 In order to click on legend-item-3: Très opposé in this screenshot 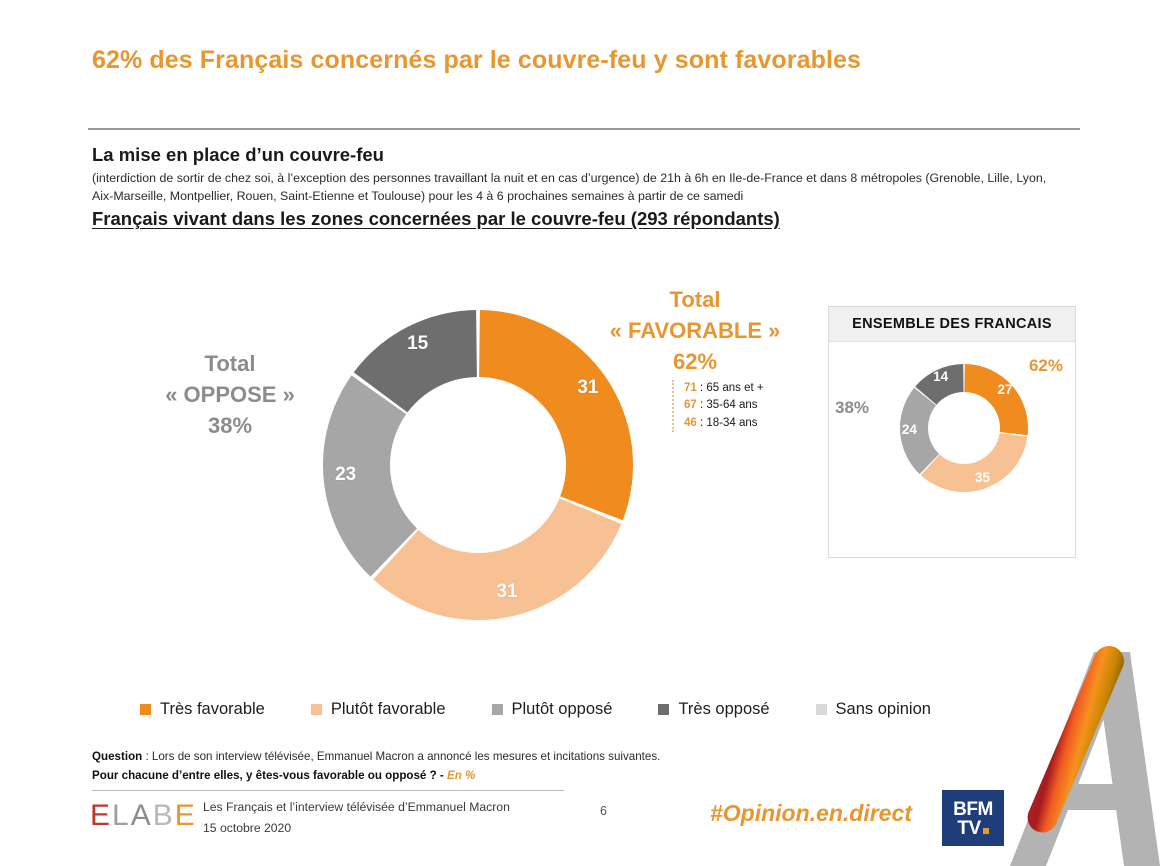, I will do `click(714, 709)`.